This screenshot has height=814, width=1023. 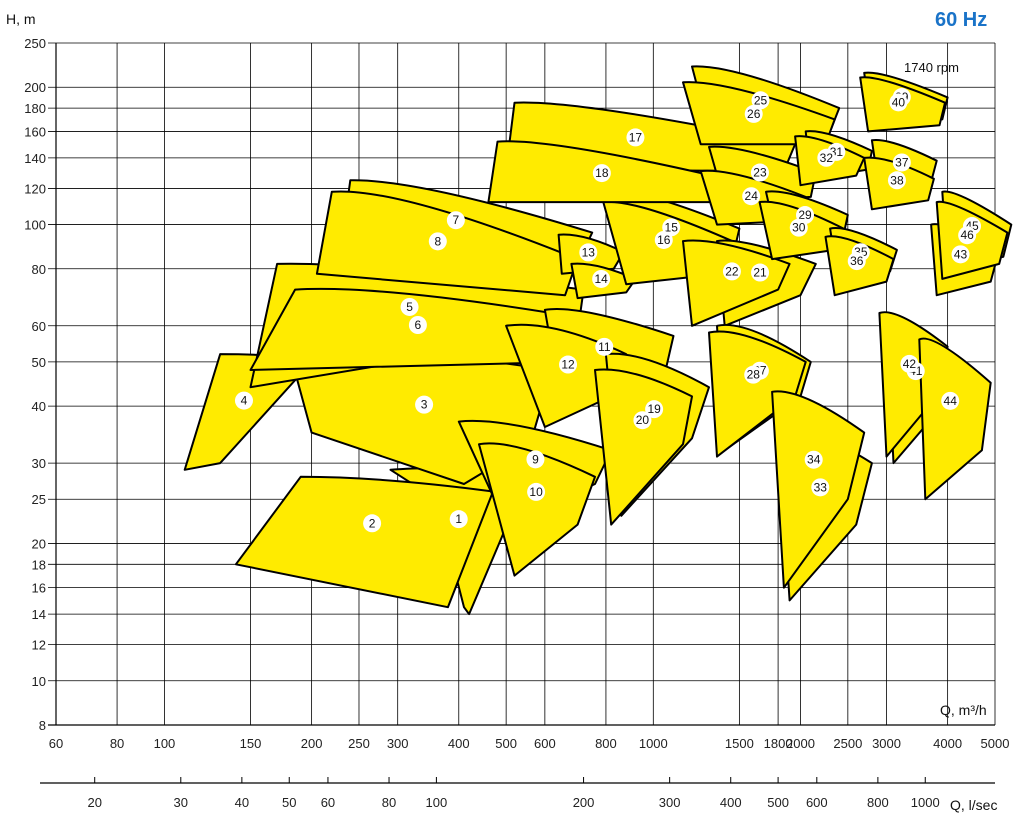 I want to click on pump-label-8: 8, so click(x=437, y=241).